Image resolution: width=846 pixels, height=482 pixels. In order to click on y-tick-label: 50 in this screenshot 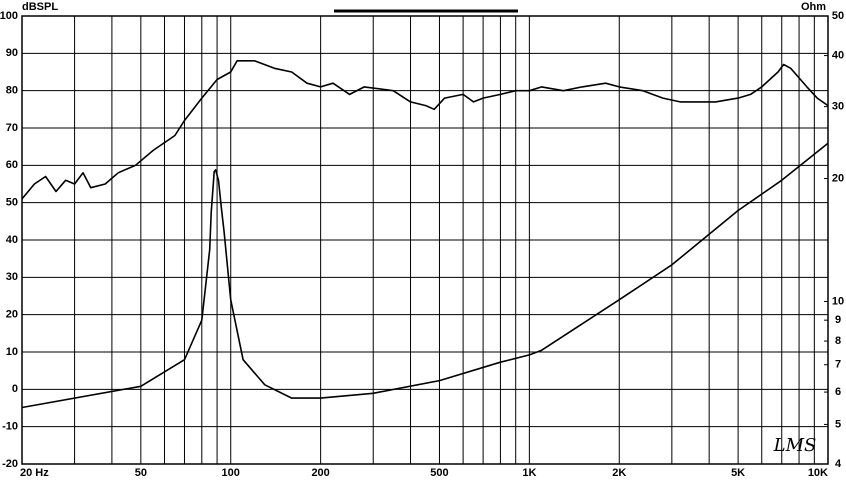, I will do `click(12, 203)`.